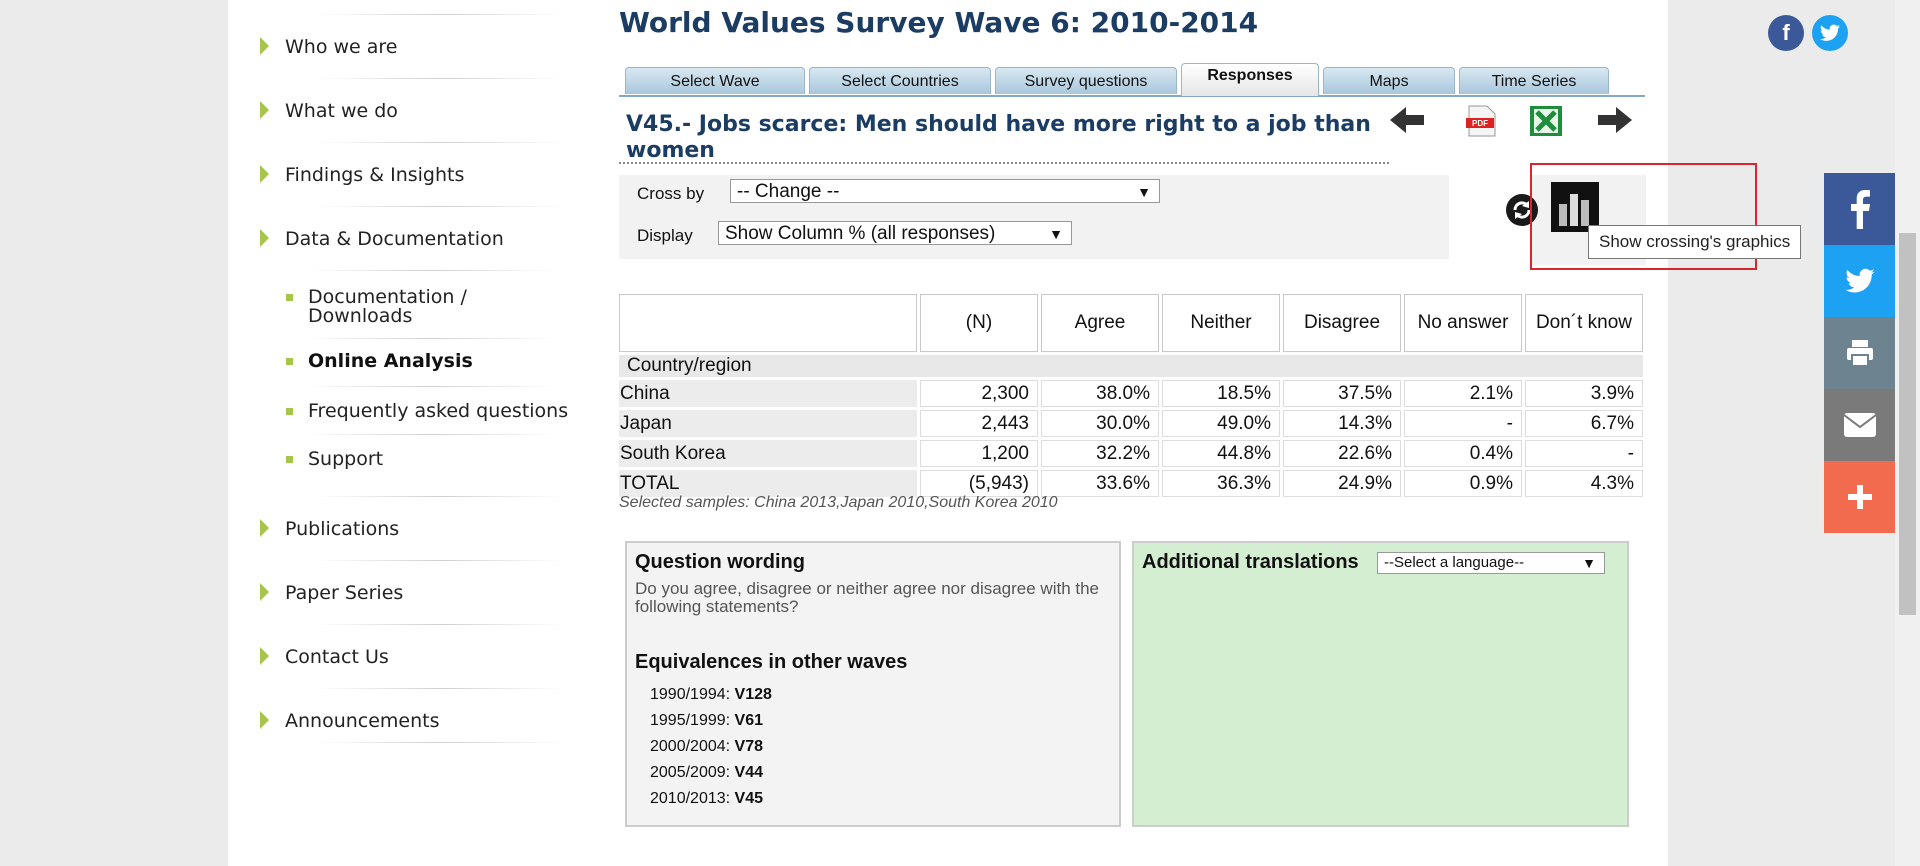 The image size is (1920, 866). Describe the element at coordinates (394, 239) in the screenshot. I see `sidebar-item-label: Data & Documentation` at that location.